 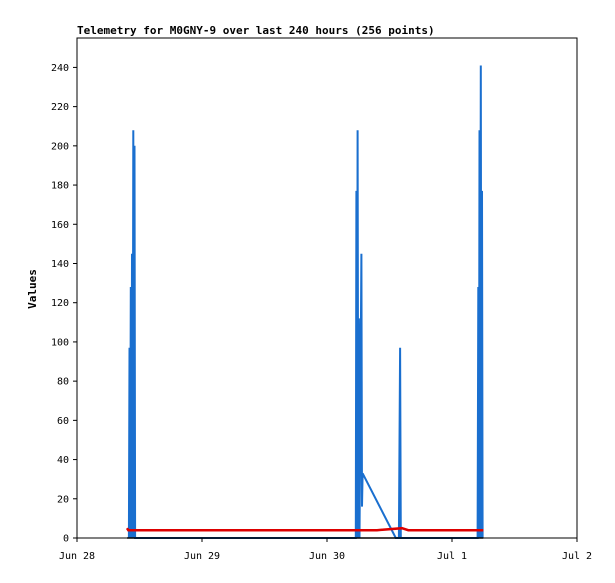 What do you see at coordinates (60, 186) in the screenshot?
I see `y-tick-label: 180` at bounding box center [60, 186].